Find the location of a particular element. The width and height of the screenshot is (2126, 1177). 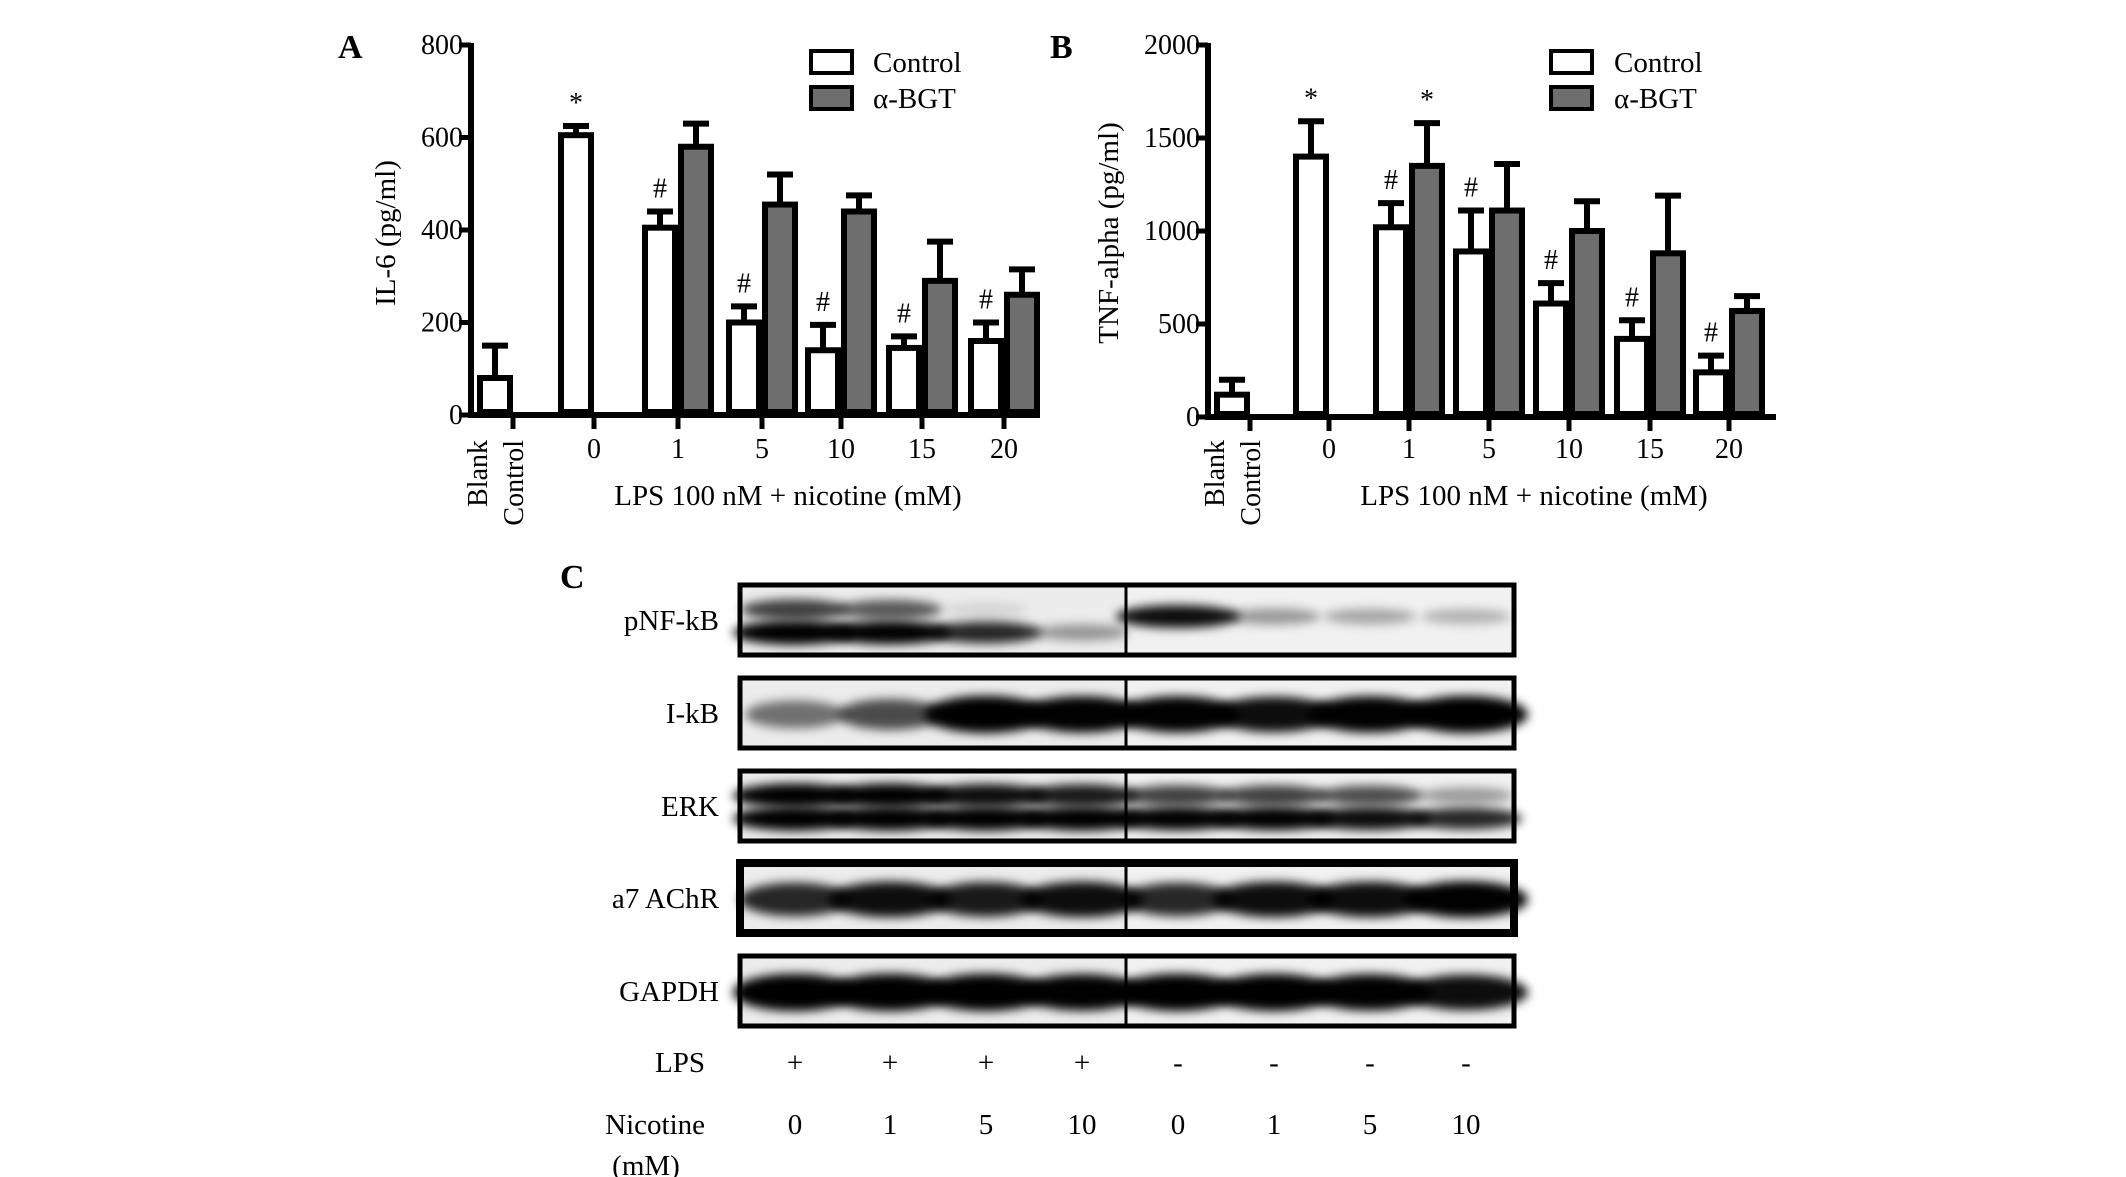

y-tick-label: 800 is located at coordinates (442, 45).